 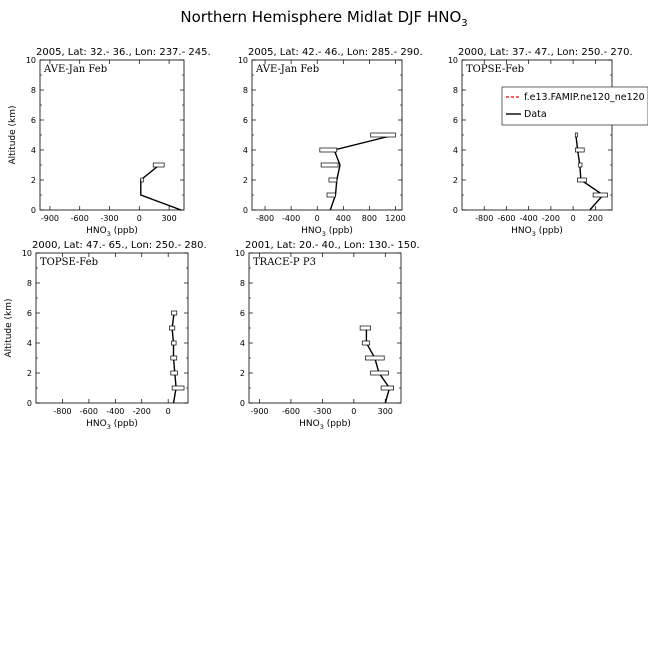 What do you see at coordinates (9, 327) in the screenshot?
I see `y-axis-label: Altitude (km)` at bounding box center [9, 327].